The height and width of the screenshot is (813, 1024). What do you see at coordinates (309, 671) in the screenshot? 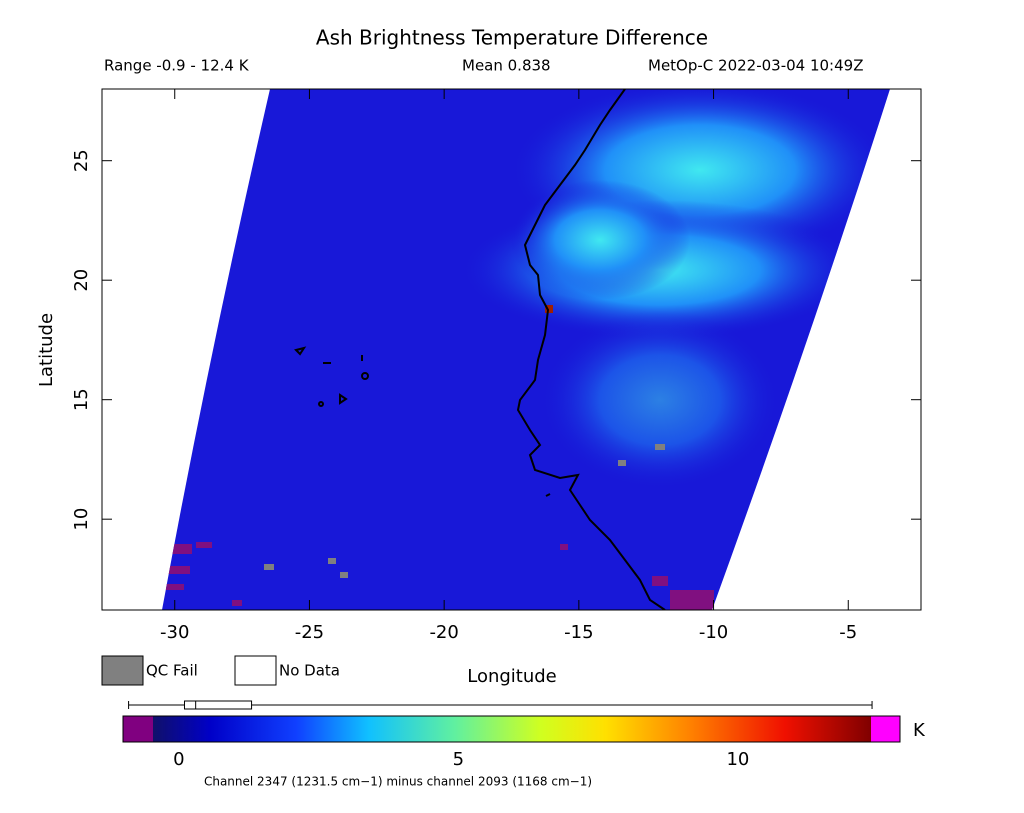
I see `legend-label: No Data` at bounding box center [309, 671].